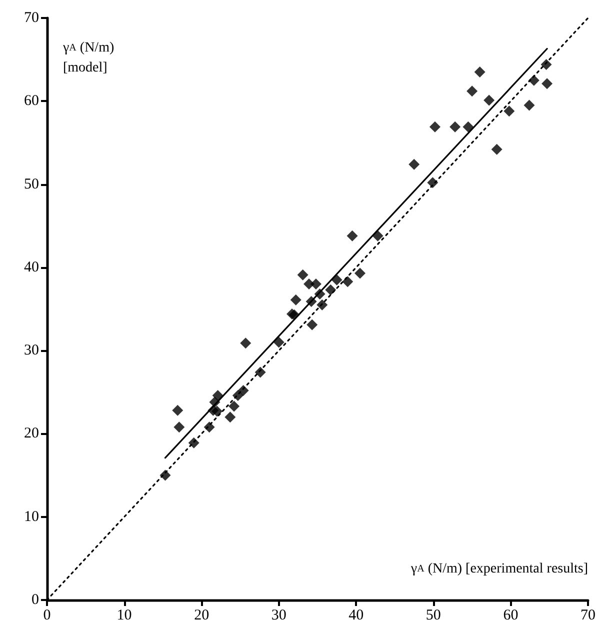 This screenshot has width=616, height=638. Describe the element at coordinates (31, 516) in the screenshot. I see `y-tick-label: 10` at that location.